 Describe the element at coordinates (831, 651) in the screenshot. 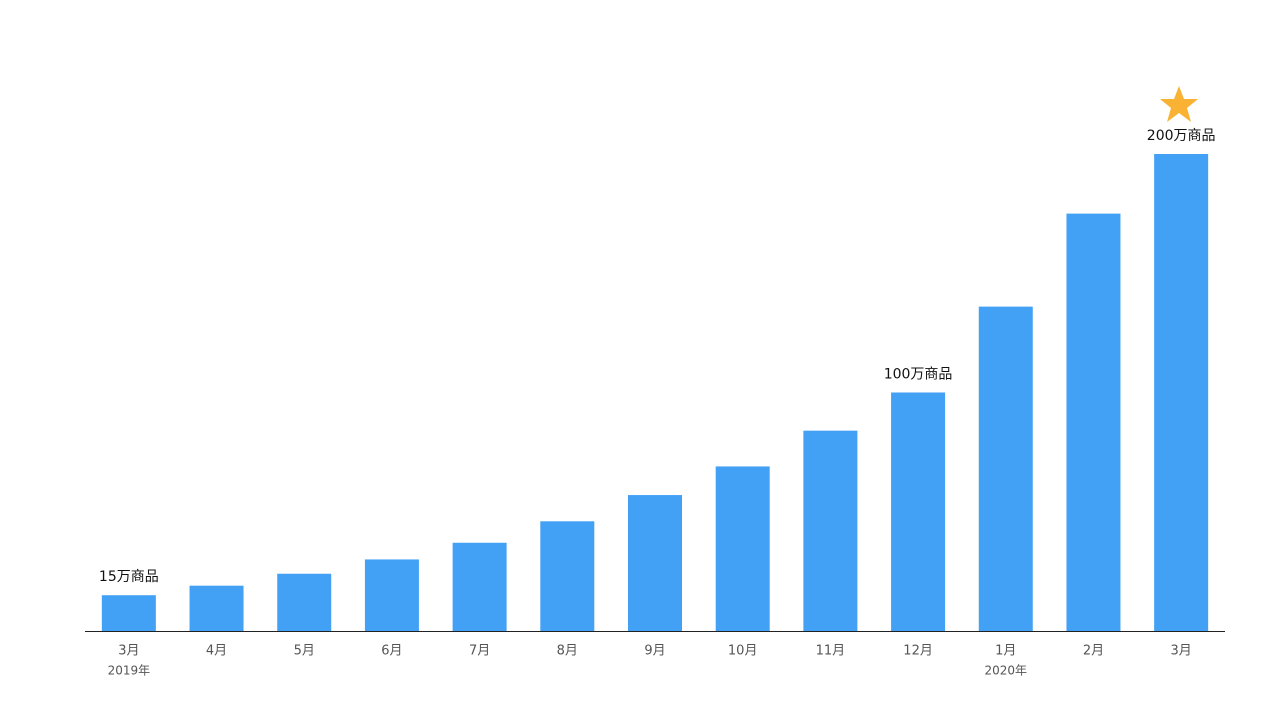

I see `x-tick-label: 11月` at that location.